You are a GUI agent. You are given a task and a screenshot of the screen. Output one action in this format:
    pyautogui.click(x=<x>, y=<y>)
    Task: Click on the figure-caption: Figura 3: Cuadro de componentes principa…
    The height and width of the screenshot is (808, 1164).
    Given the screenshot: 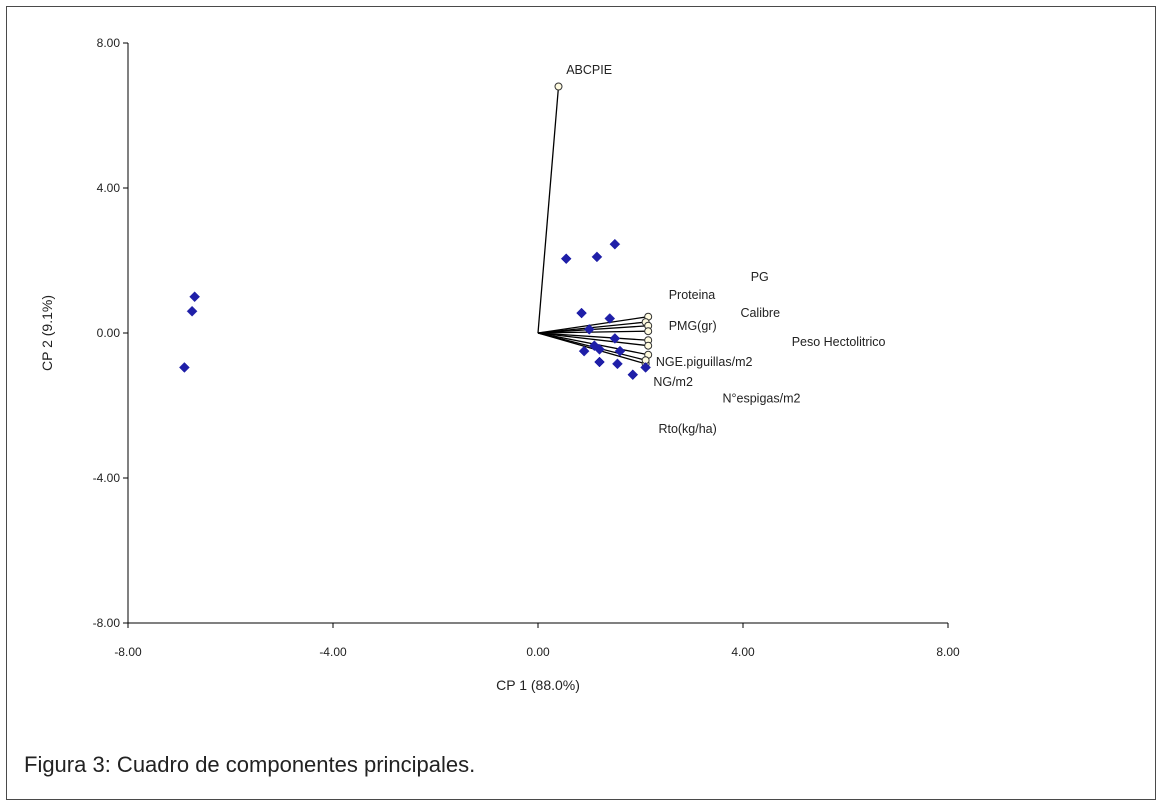 What is the action you would take?
    pyautogui.click(x=250, y=764)
    